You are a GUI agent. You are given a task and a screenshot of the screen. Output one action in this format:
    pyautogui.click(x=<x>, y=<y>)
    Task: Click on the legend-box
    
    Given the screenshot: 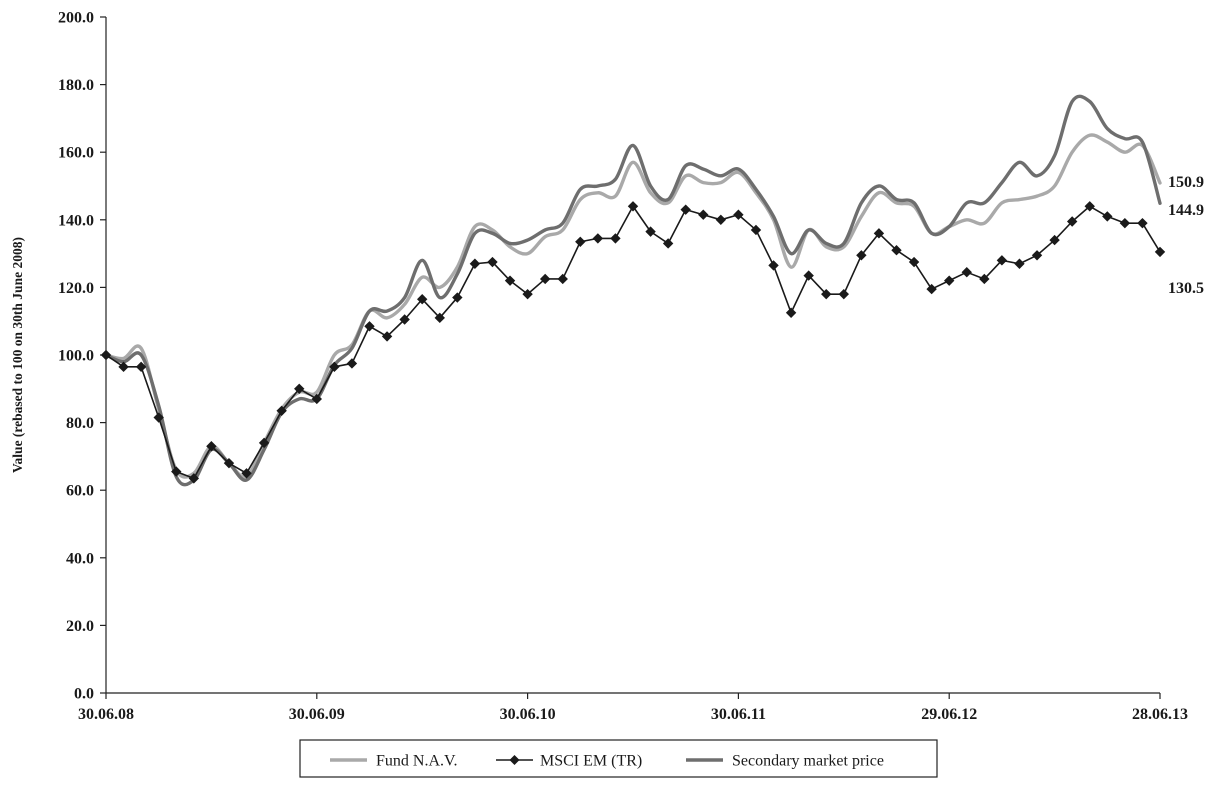 What is the action you would take?
    pyautogui.click(x=618, y=758)
    